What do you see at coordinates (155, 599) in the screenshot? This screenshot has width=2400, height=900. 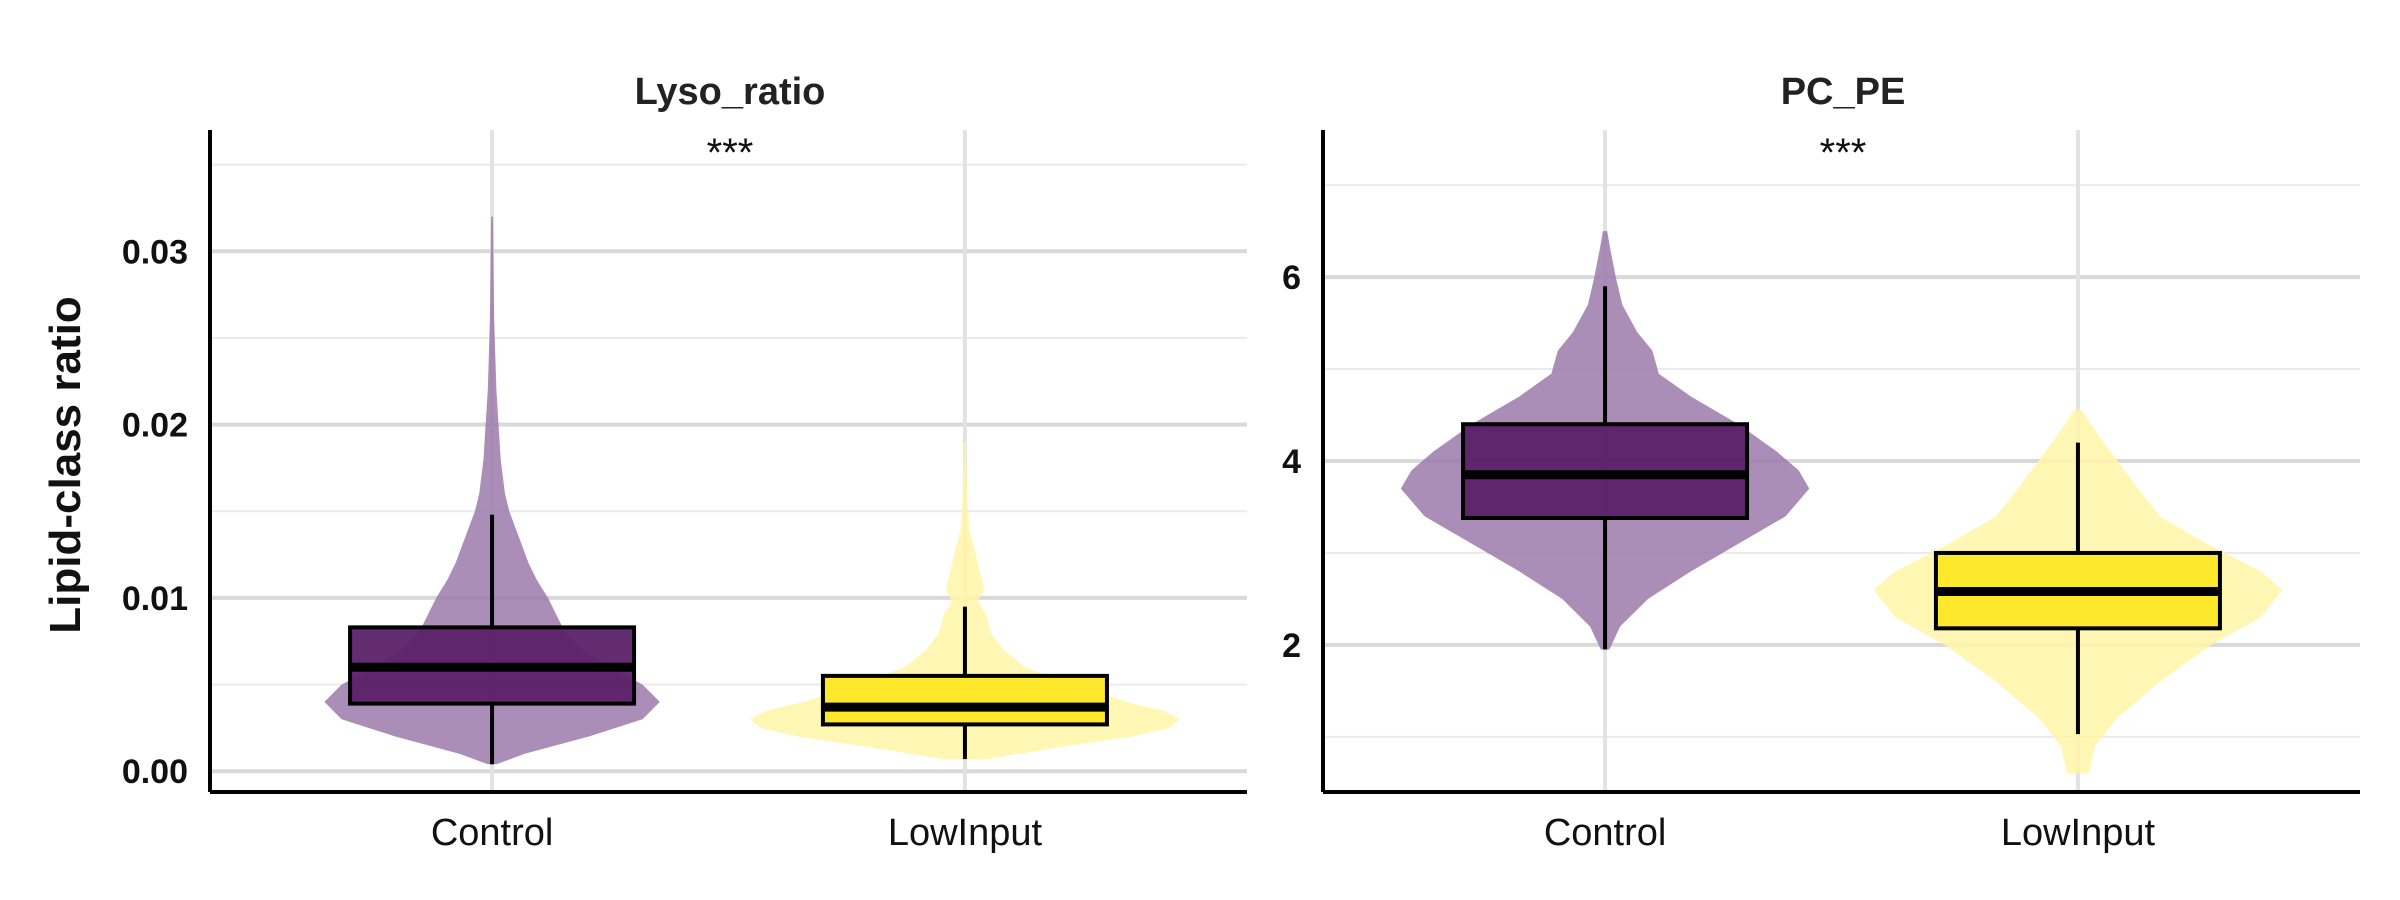 I see `y-tick-label: 0.01` at bounding box center [155, 599].